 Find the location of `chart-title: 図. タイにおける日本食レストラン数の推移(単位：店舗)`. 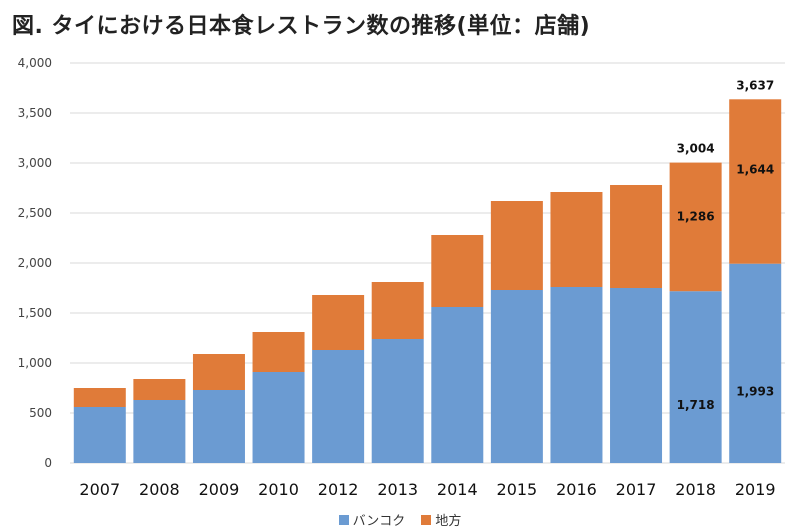

chart-title: 図. タイにおける日本食レストラン数の推移(単位：店舗) is located at coordinates (301, 26).